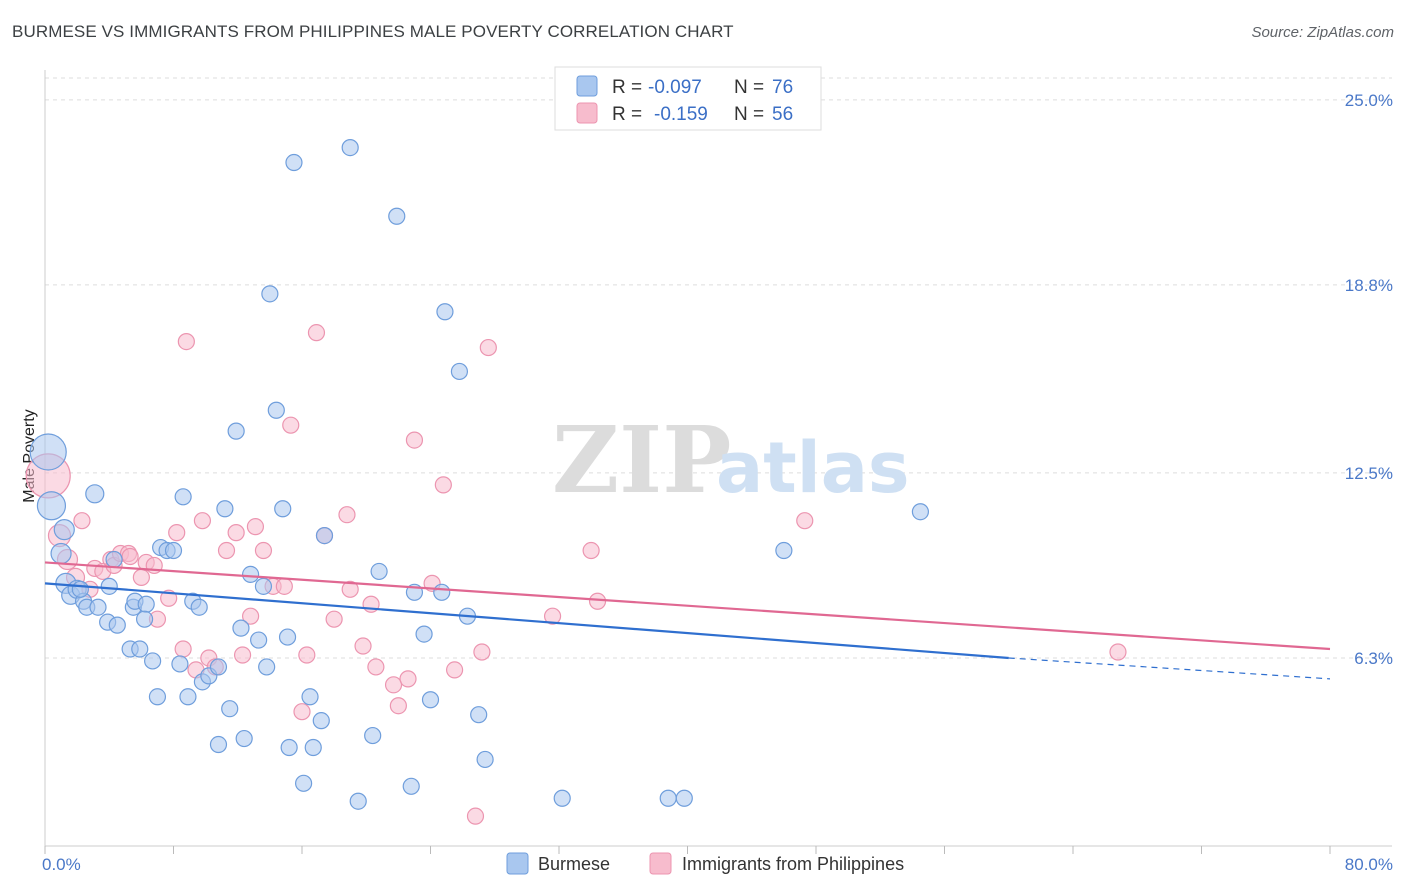 Image resolution: width=1406 pixels, height=892 pixels. Describe the element at coordinates (1369, 379) in the screenshot. I see `y-tick-labels: 6.3% 12.5% 18.8% 25.0%` at that location.